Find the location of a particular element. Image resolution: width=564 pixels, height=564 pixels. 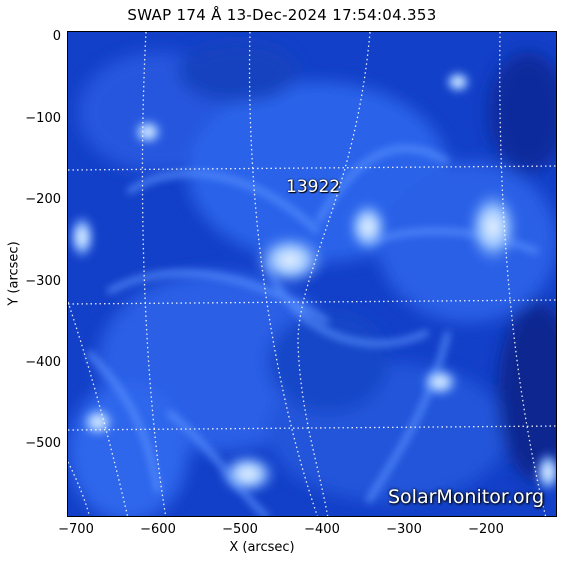

y-tick-label: −500 is located at coordinates (43, 443).